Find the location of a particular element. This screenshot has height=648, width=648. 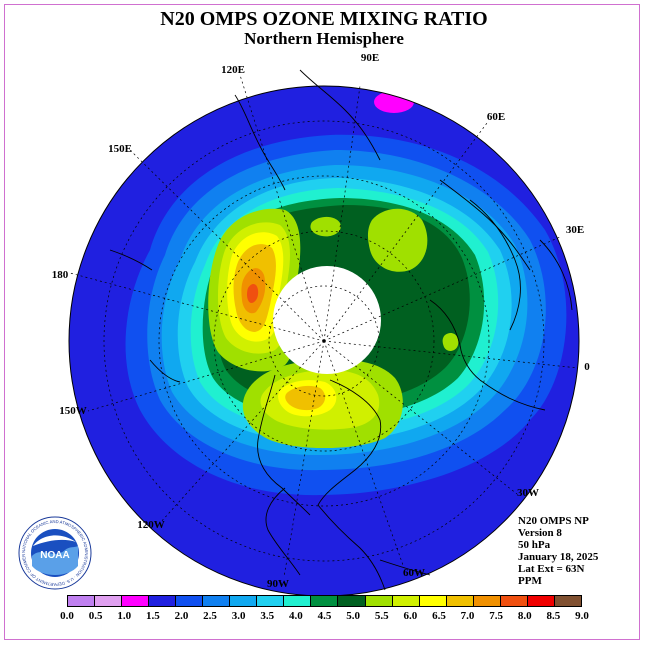

lon-label-30e: 30E is located at coordinates (575, 230).